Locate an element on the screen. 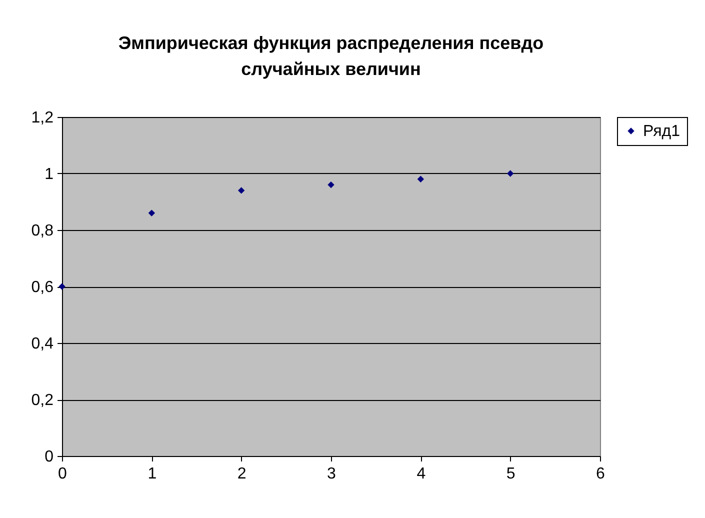  x-tick-label: 3 is located at coordinates (331, 474).